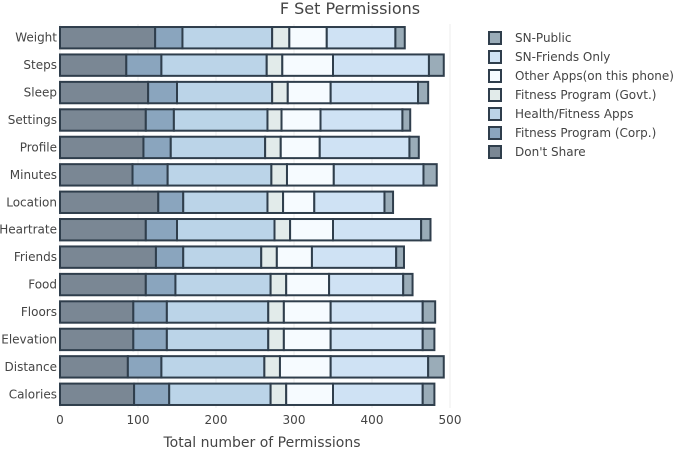  Describe the element at coordinates (372, 420) in the screenshot. I see `x-tick-label: 400` at that location.